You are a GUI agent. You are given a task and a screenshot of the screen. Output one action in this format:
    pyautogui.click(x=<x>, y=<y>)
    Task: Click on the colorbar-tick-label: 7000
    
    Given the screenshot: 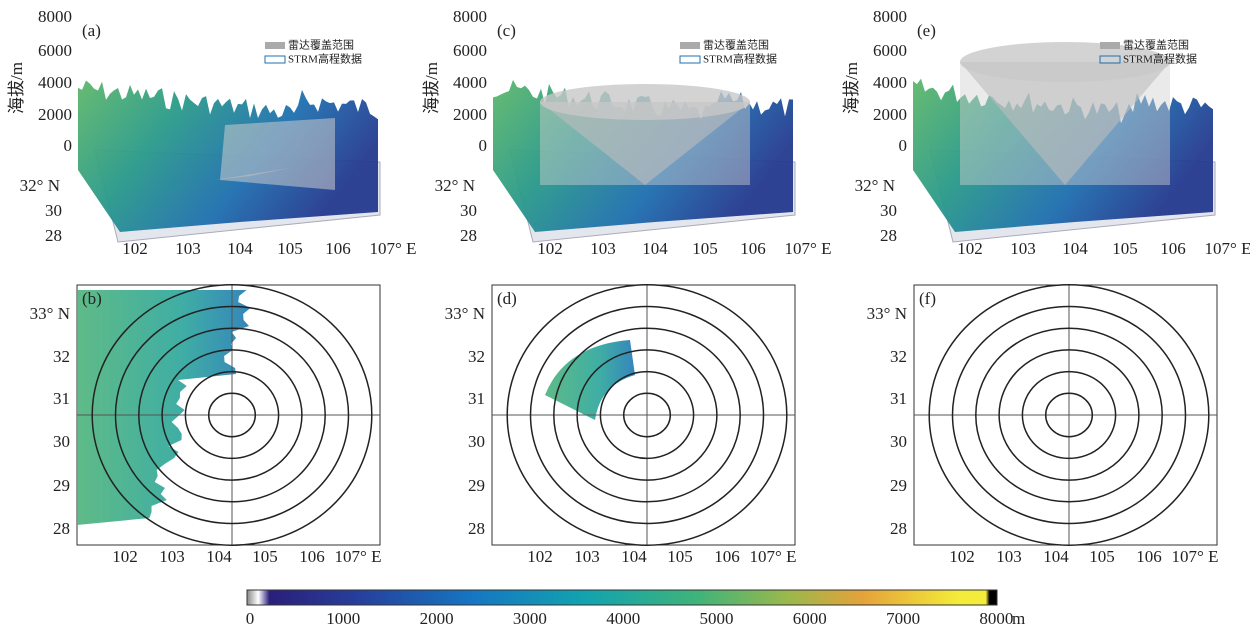 What is the action you would take?
    pyautogui.click(x=903, y=618)
    